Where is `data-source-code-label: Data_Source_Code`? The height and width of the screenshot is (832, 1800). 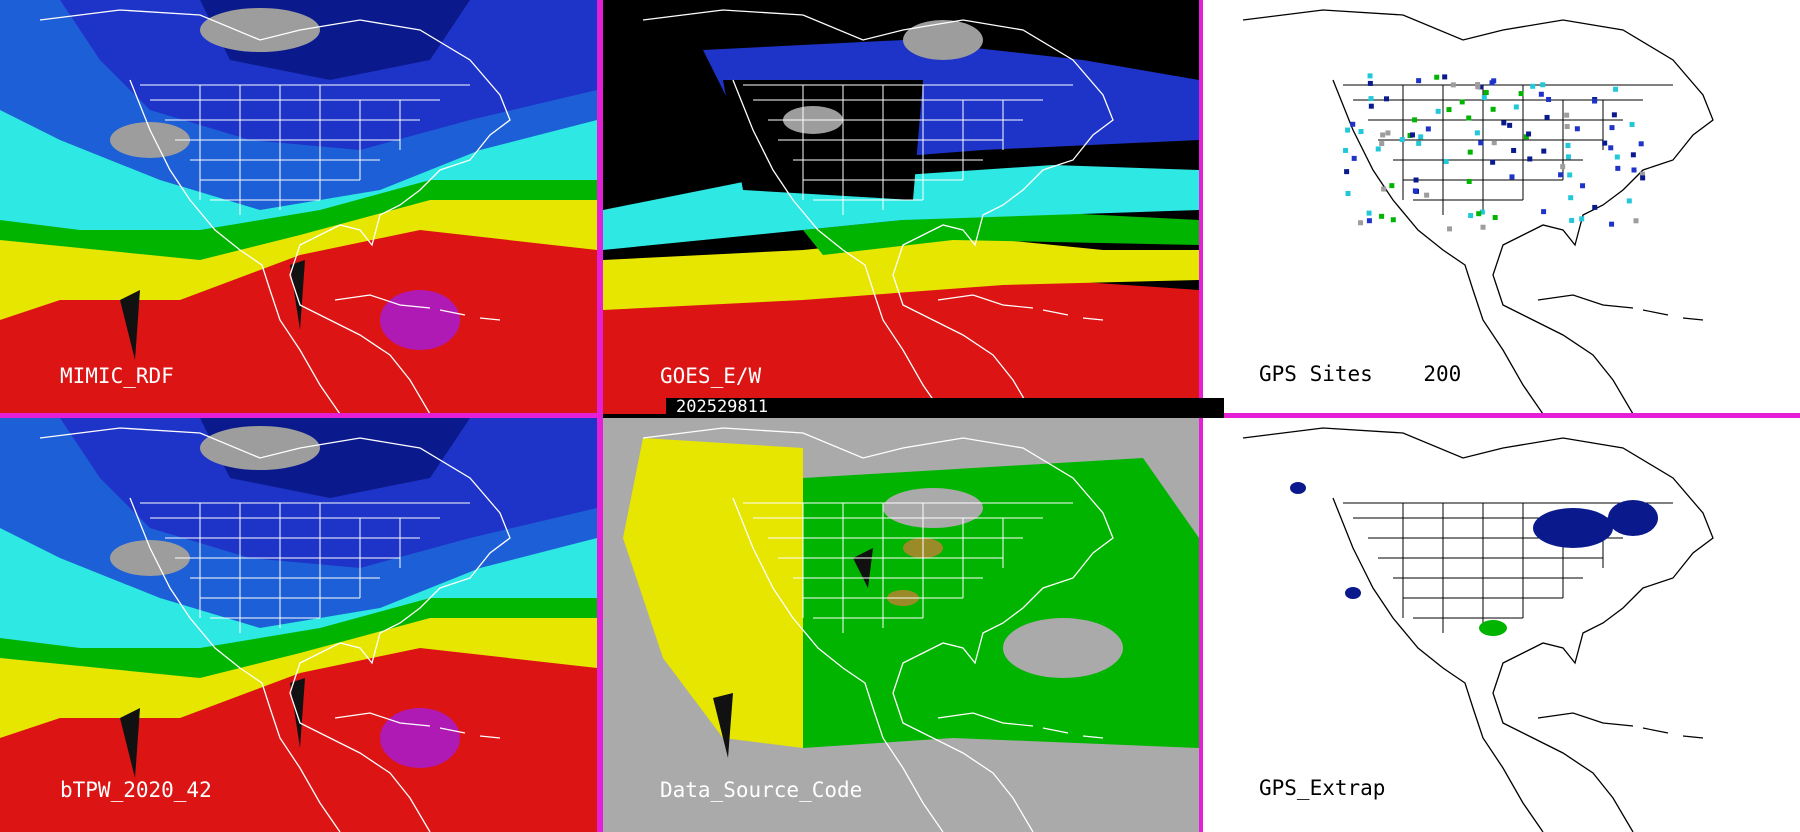 data-source-code-label: Data_Source_Code is located at coordinates (761, 790).